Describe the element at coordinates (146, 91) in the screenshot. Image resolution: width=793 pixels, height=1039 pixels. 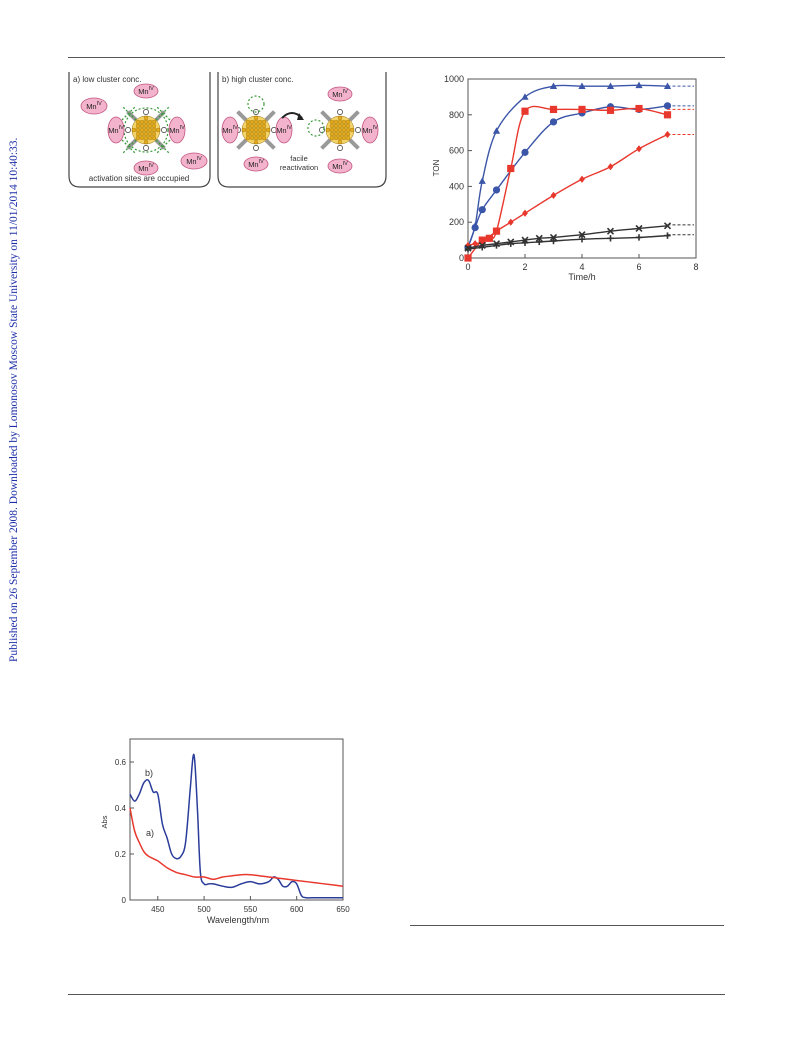
I see `mn-ion-a-top` at that location.